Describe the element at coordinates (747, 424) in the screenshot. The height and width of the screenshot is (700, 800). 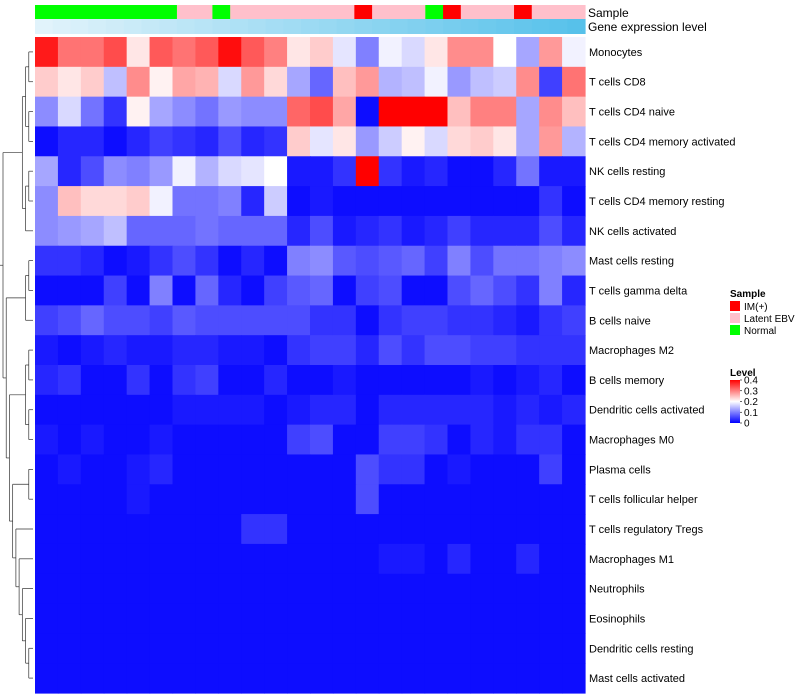
I see `legend-level-tick-label: 0` at that location.